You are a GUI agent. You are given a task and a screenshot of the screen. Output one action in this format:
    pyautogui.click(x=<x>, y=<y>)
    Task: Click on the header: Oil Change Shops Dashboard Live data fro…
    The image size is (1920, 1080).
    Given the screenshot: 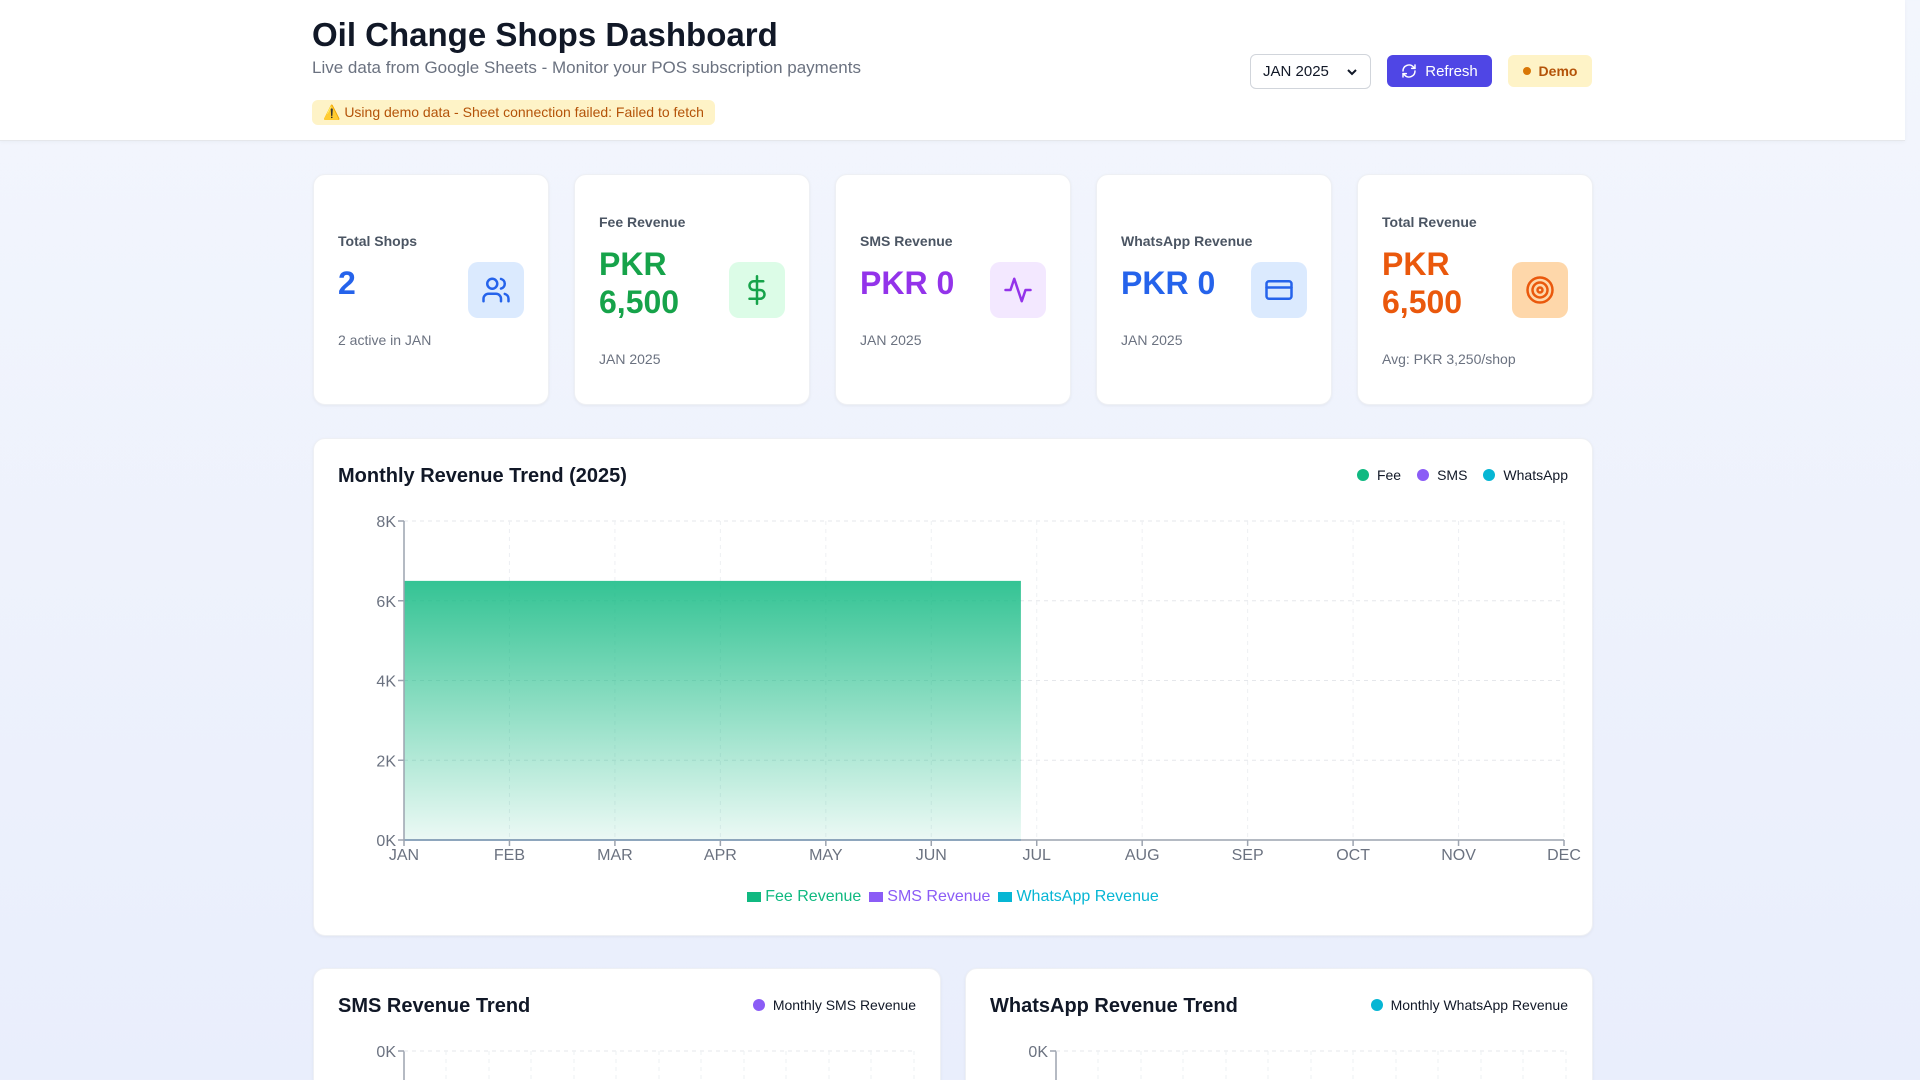 What is the action you would take?
    pyautogui.click(x=952, y=70)
    